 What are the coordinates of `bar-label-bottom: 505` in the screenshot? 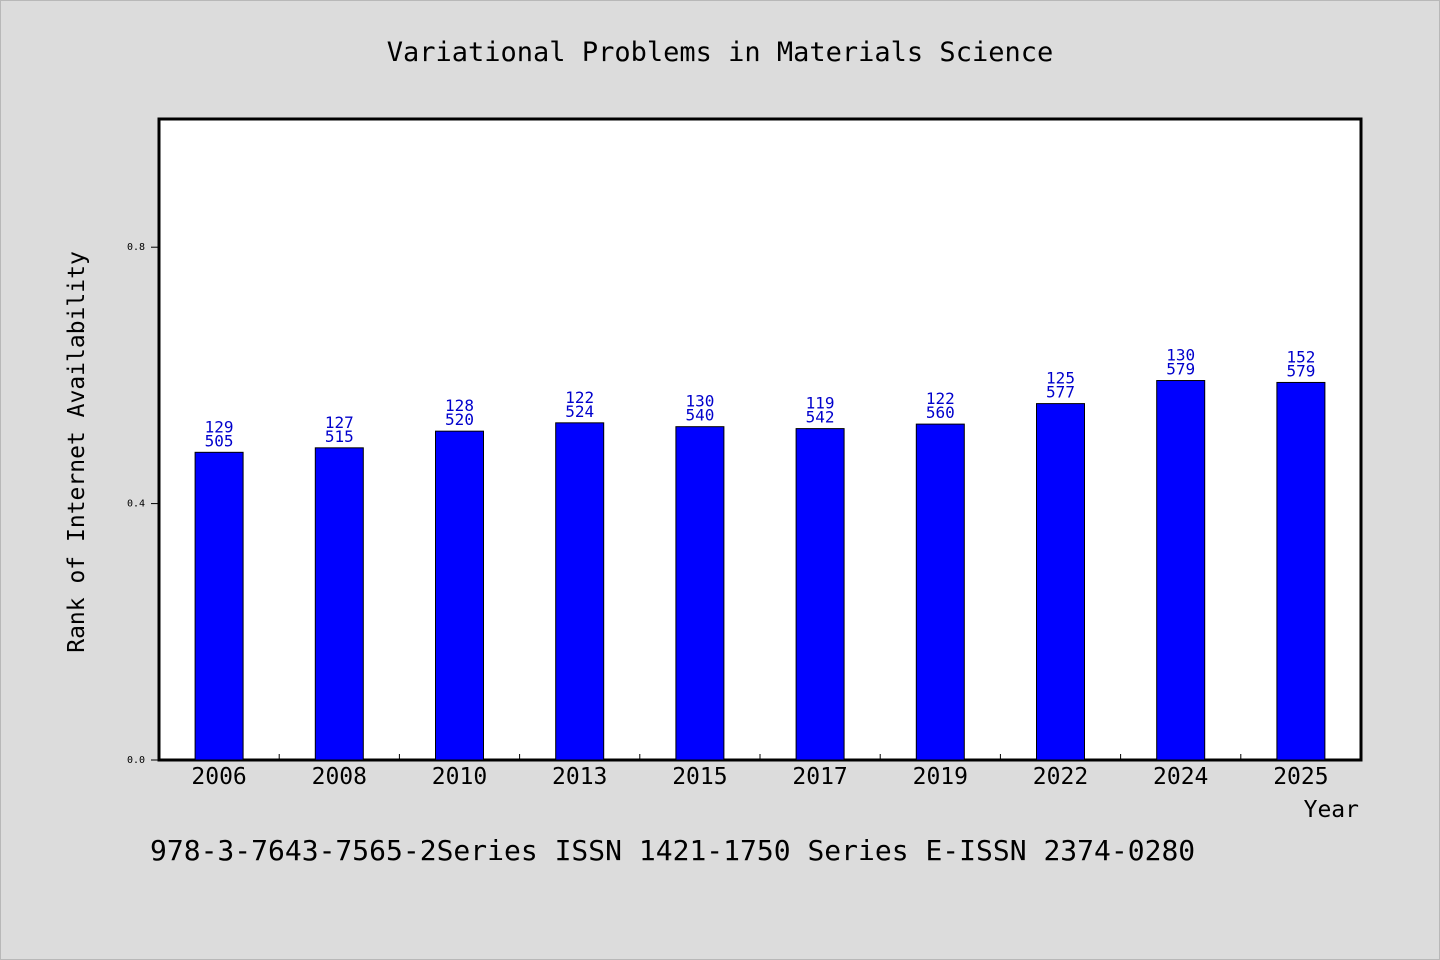 It's located at (219, 440).